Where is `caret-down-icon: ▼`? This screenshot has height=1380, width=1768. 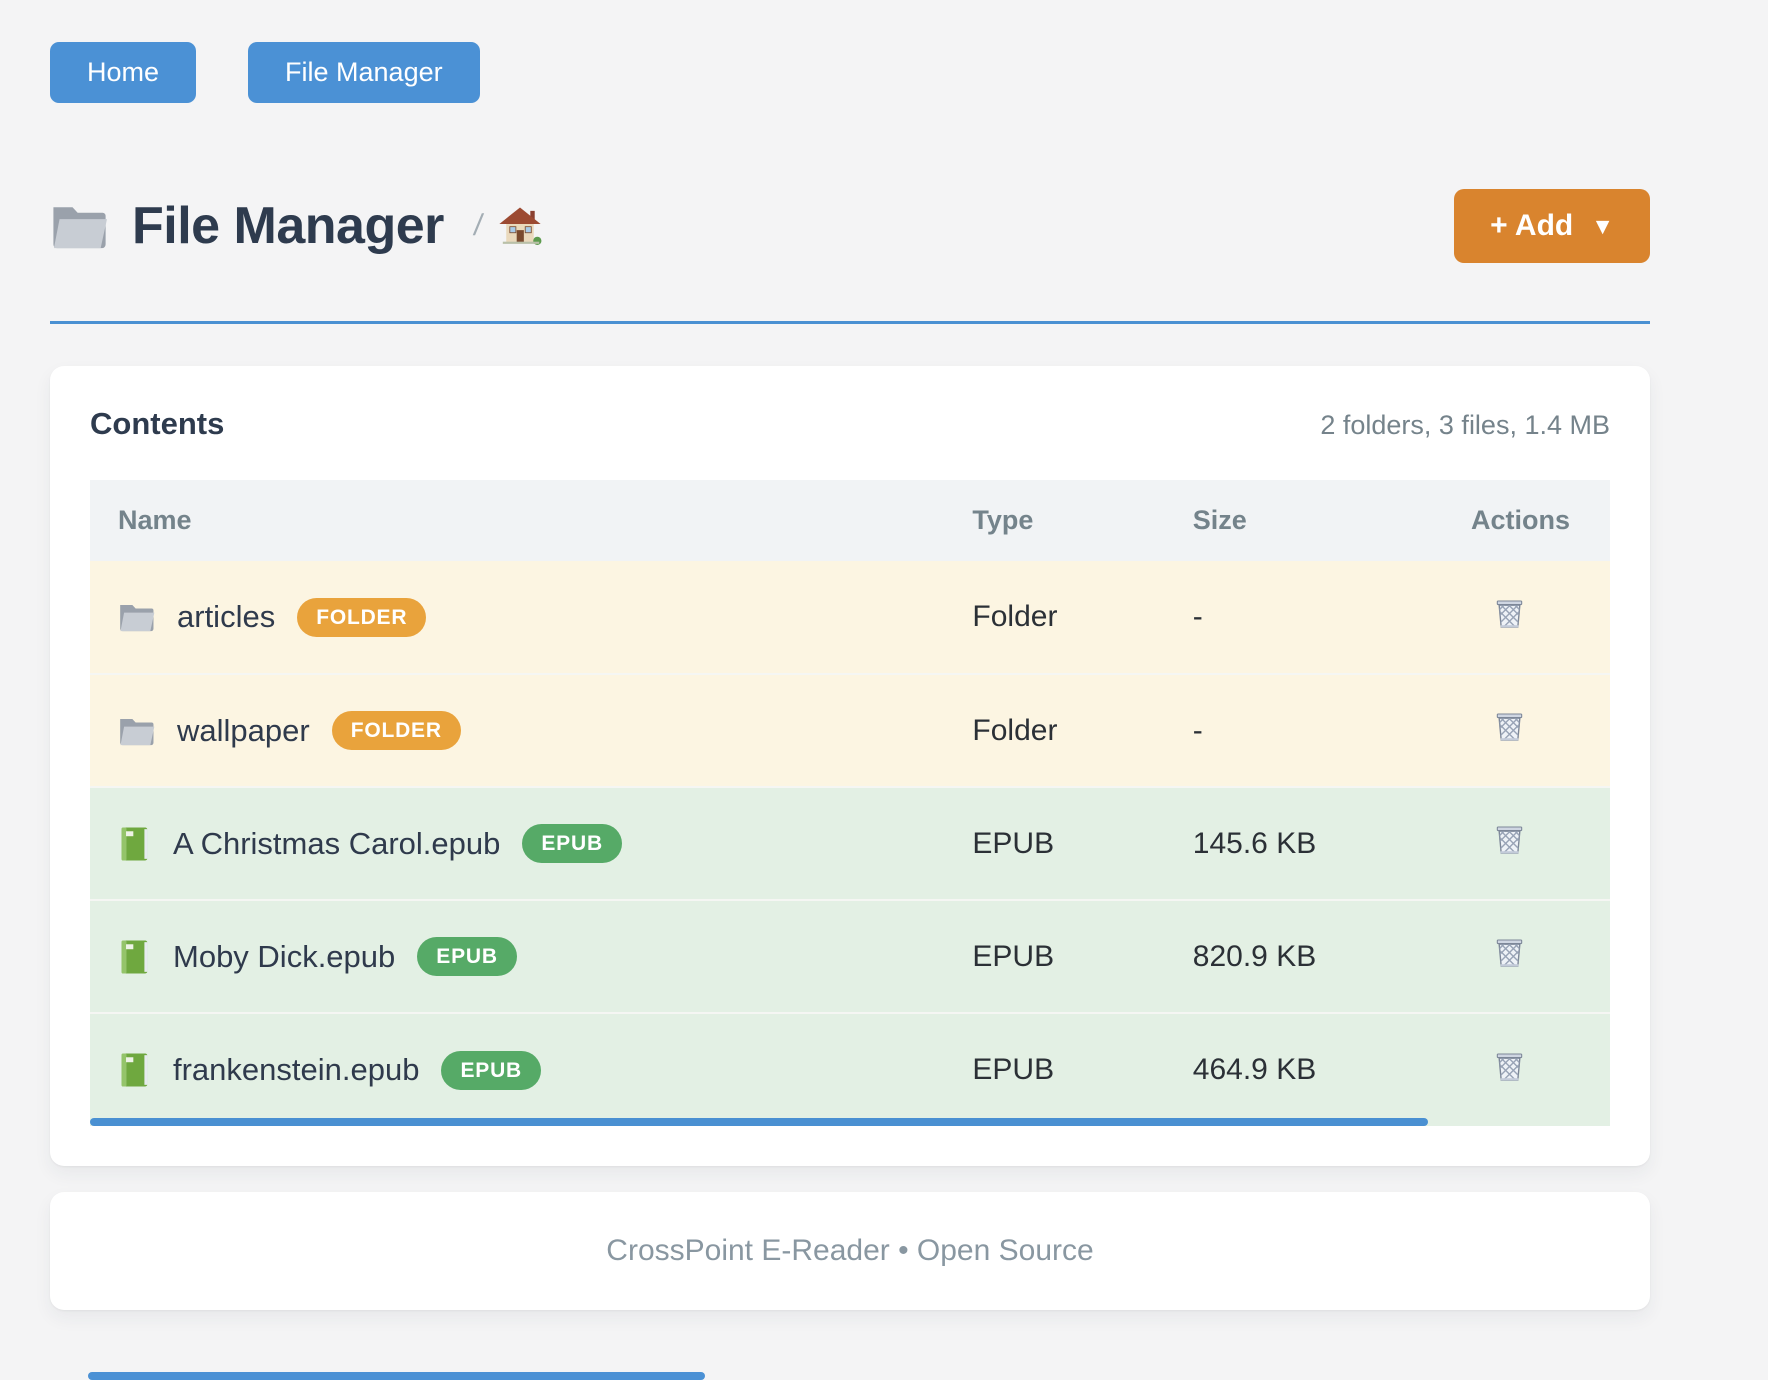 caret-down-icon: ▼ is located at coordinates (1602, 225).